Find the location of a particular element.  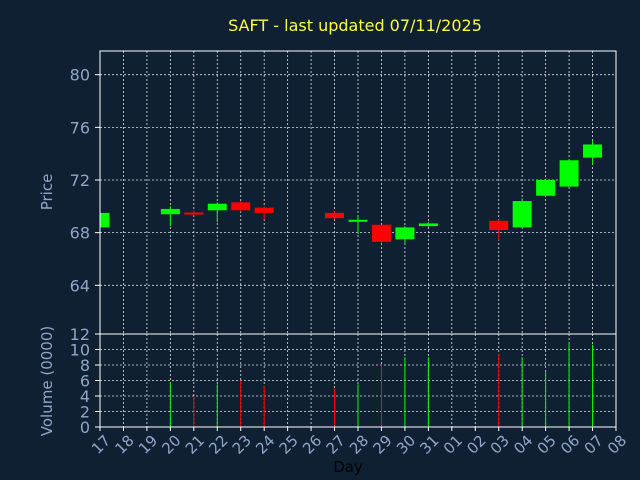

price-axis-label: Price is located at coordinates (47, 192).